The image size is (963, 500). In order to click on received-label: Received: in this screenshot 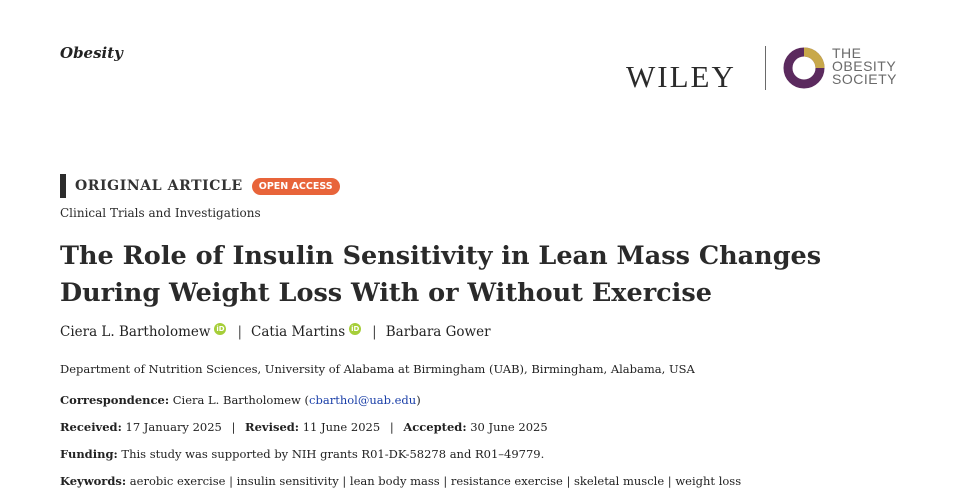, I will do `click(91, 427)`.